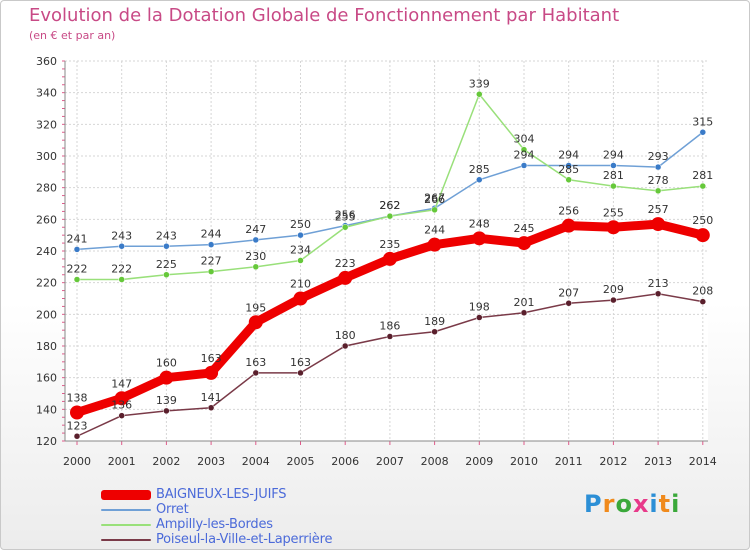  What do you see at coordinates (641, 504) in the screenshot?
I see `brand-letter: x` at bounding box center [641, 504].